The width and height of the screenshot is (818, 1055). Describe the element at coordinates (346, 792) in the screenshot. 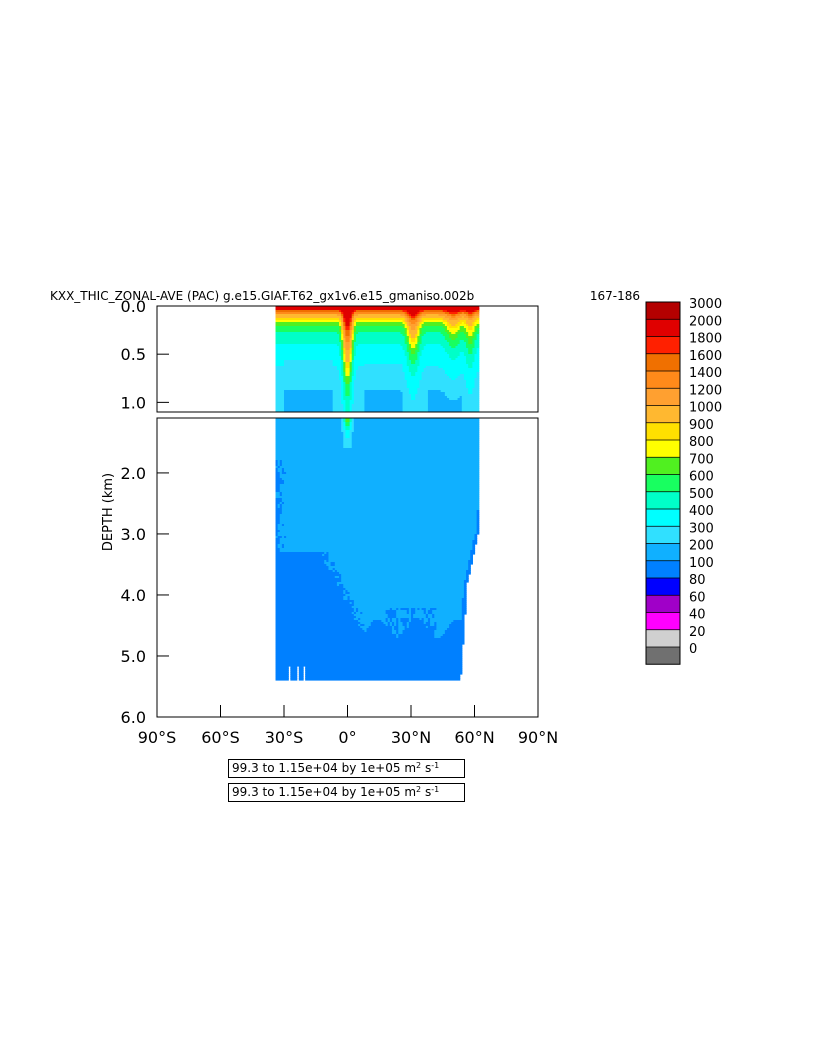

I see `range-label-2: 99.3 to 1.15e+04 by 1e+05 m2 s-1` at that location.